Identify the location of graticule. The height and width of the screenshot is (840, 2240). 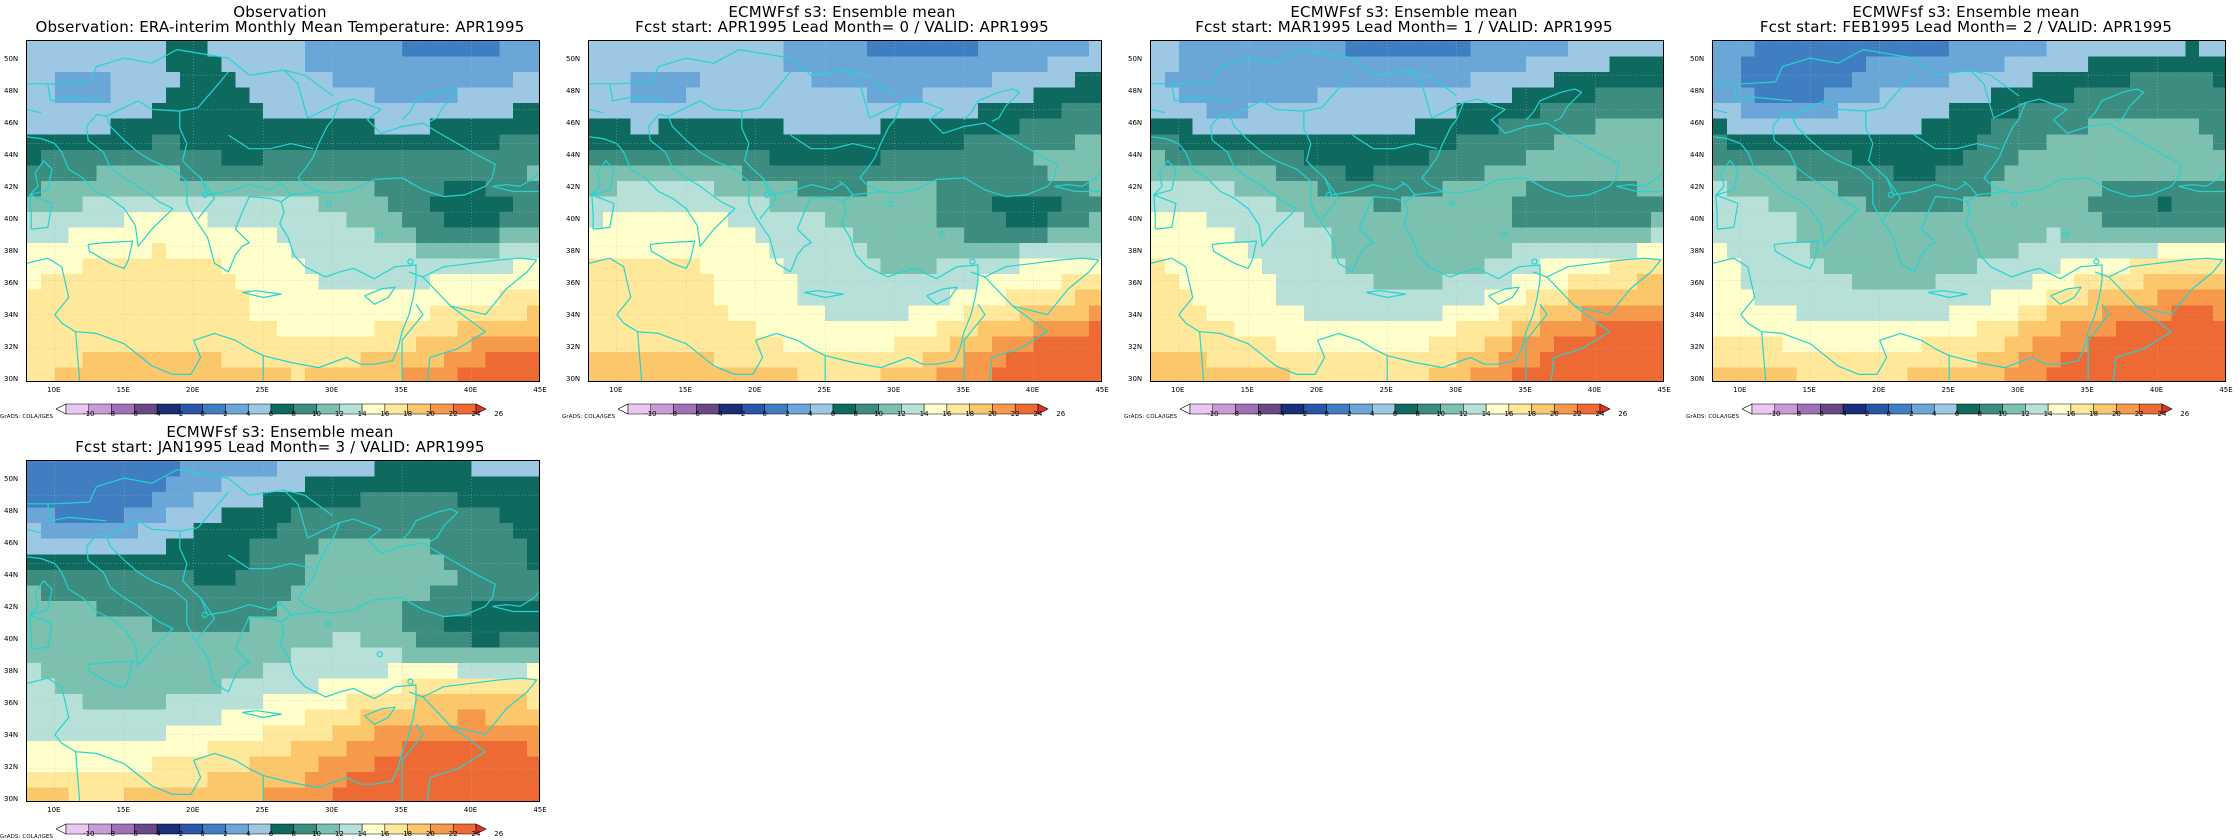
(1969, 211).